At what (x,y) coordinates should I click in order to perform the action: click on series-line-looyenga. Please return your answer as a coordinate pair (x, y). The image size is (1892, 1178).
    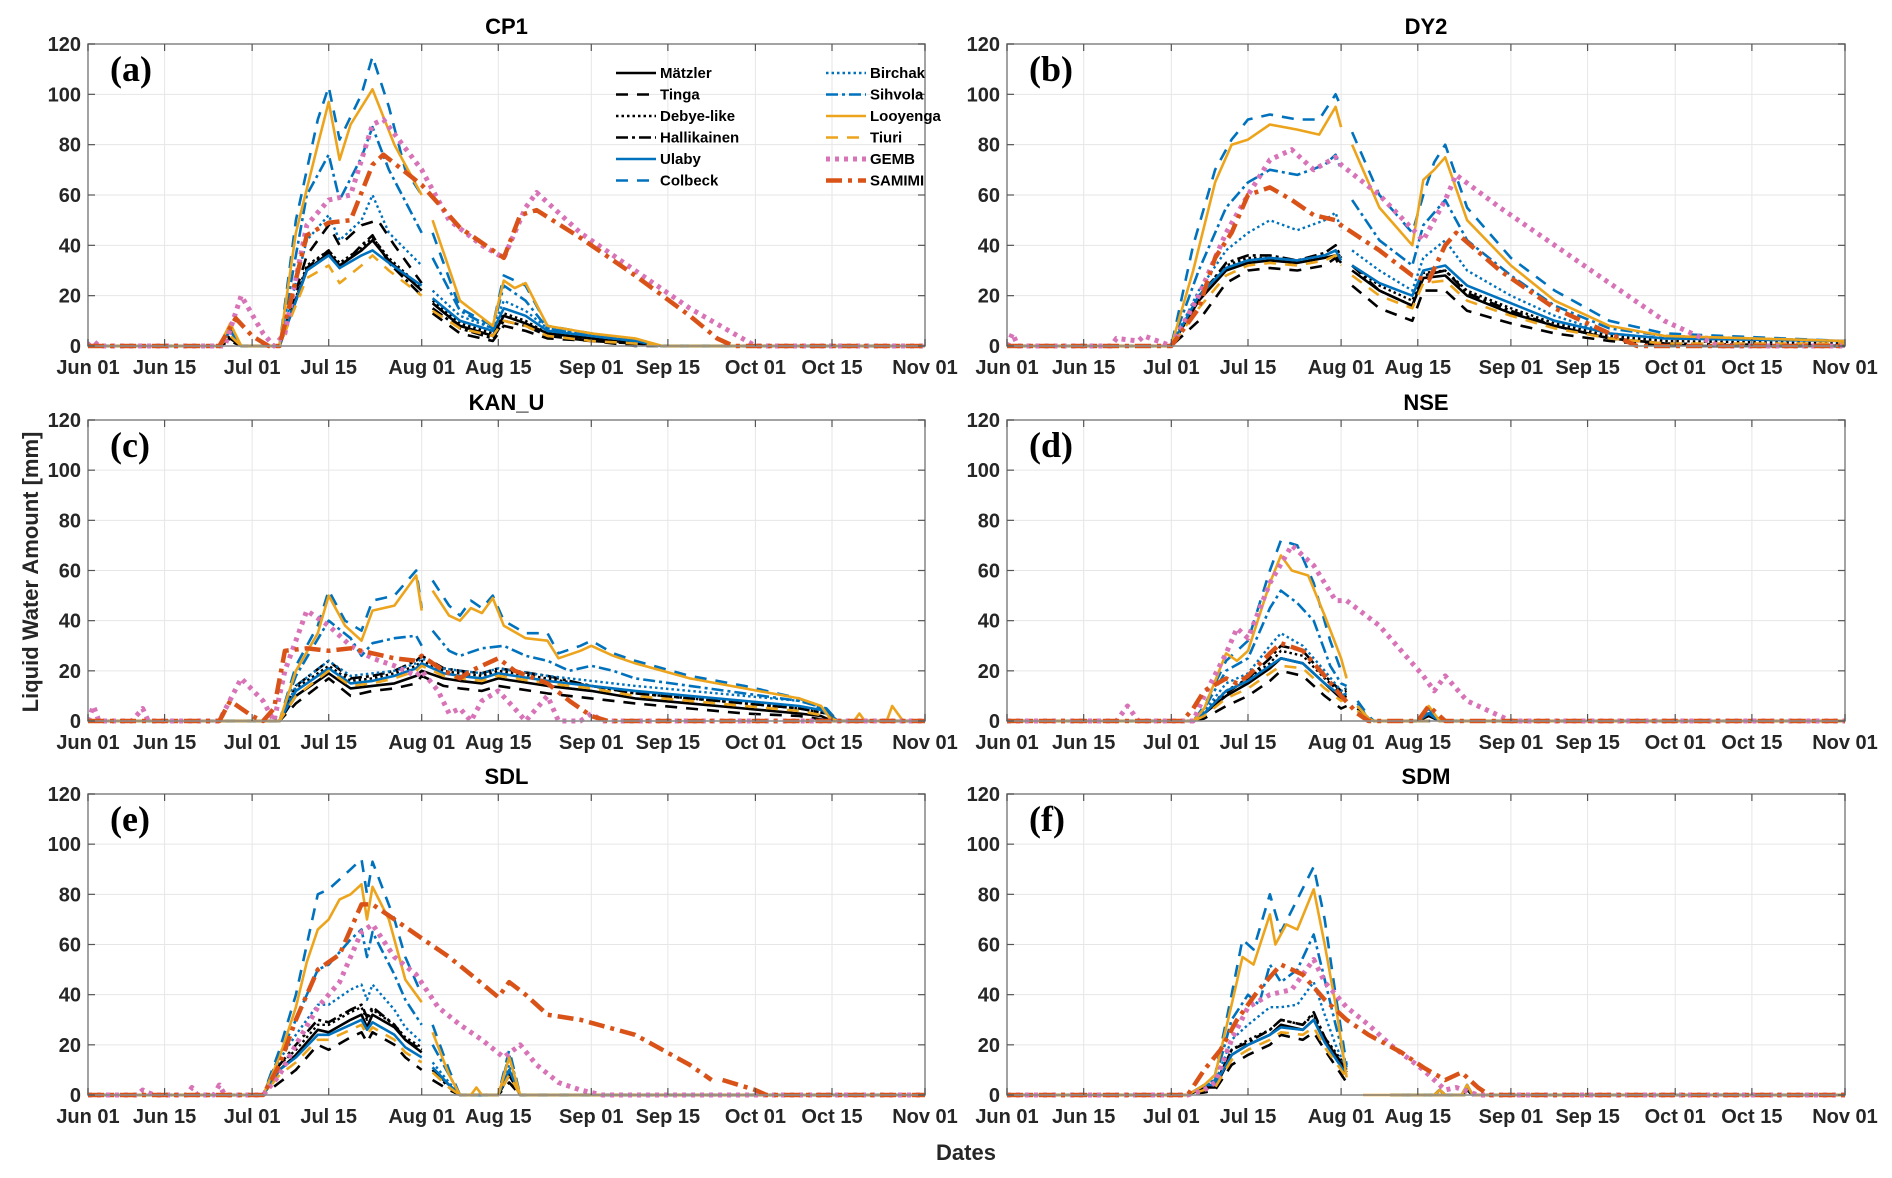
    Looking at the image, I should click on (506, 990).